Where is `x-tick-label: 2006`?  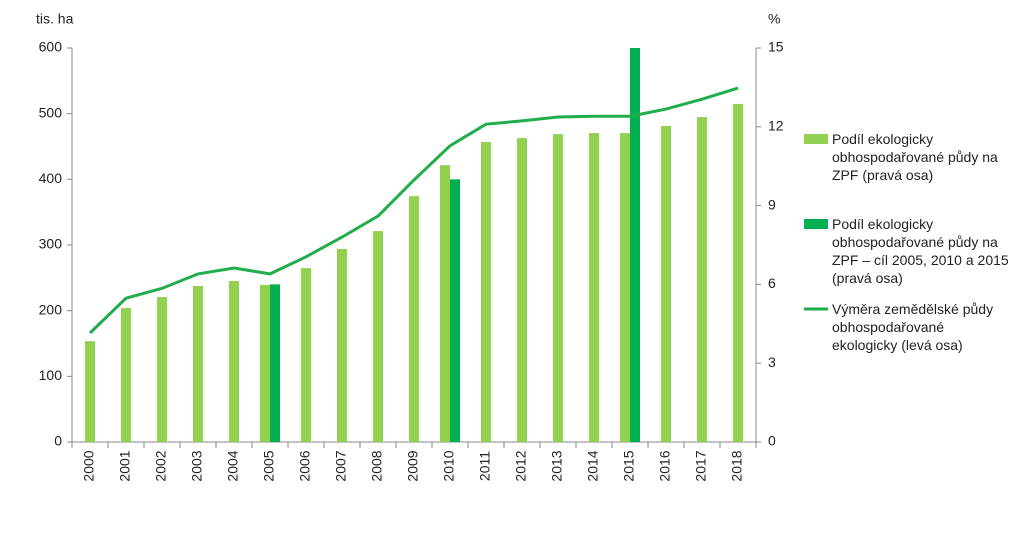
x-tick-label: 2006 is located at coordinates (305, 465).